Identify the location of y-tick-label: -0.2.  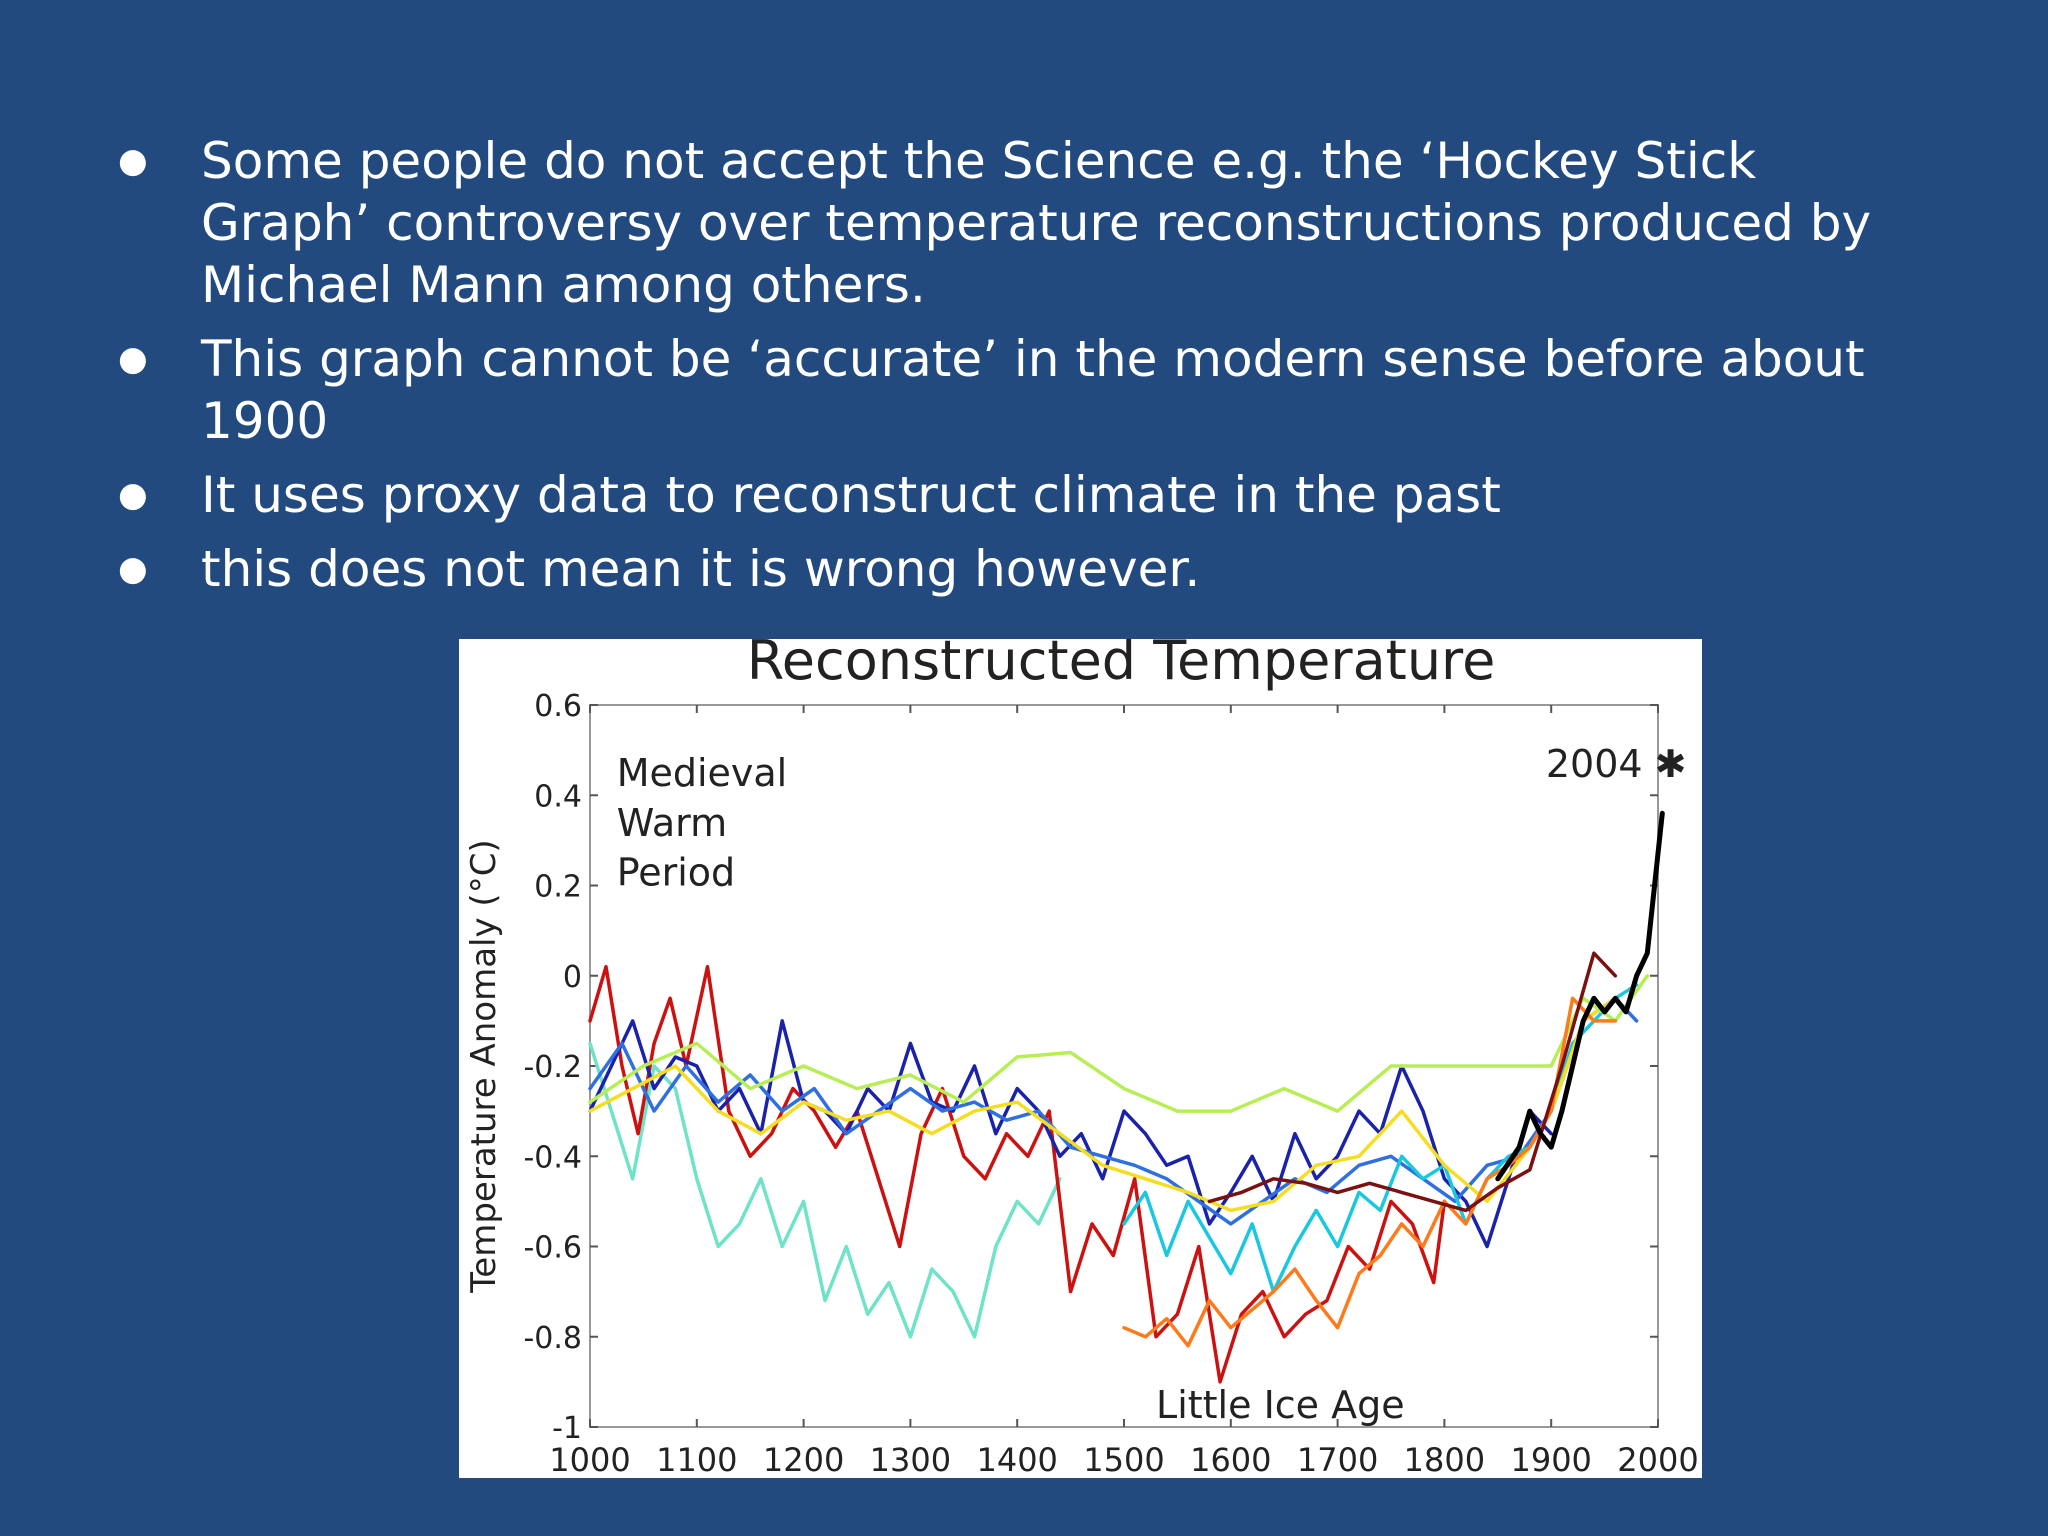
(552, 1067).